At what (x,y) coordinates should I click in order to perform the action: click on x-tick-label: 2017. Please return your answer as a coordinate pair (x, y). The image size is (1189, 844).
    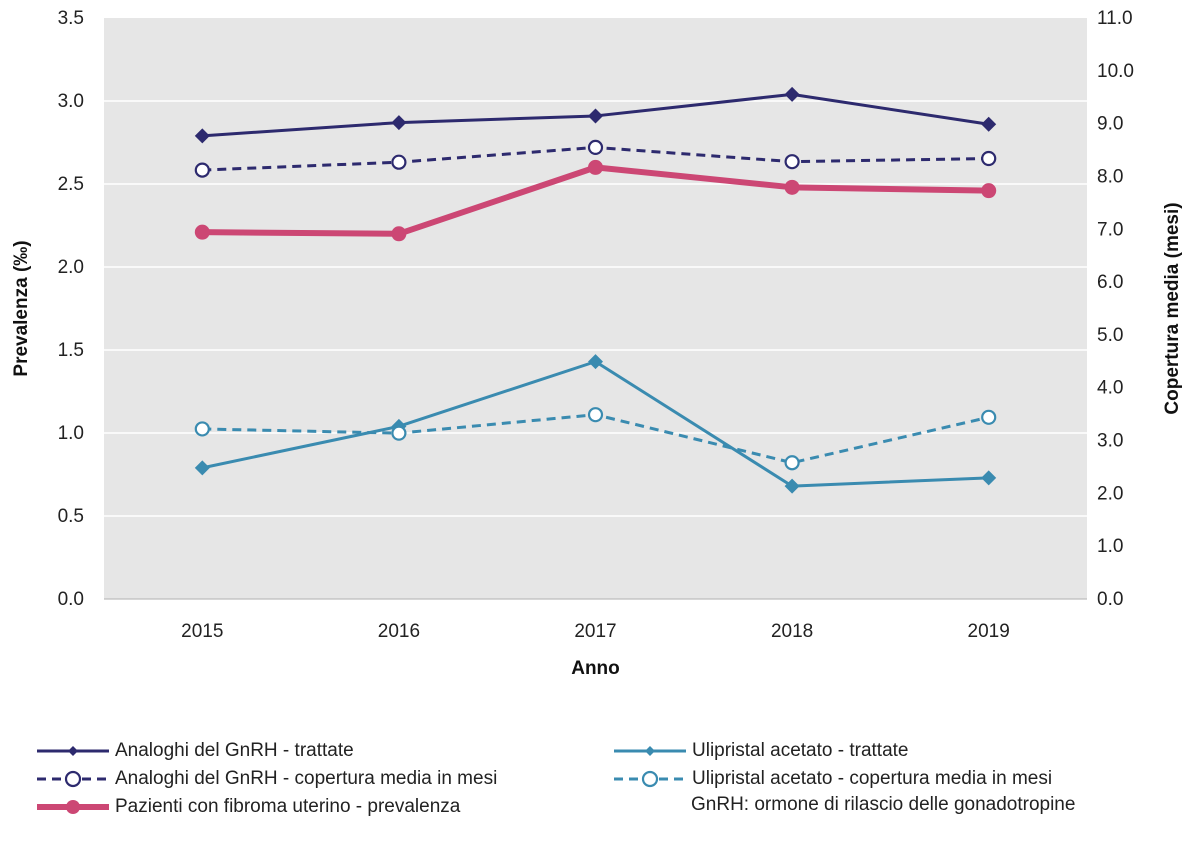
    Looking at the image, I should click on (595, 631).